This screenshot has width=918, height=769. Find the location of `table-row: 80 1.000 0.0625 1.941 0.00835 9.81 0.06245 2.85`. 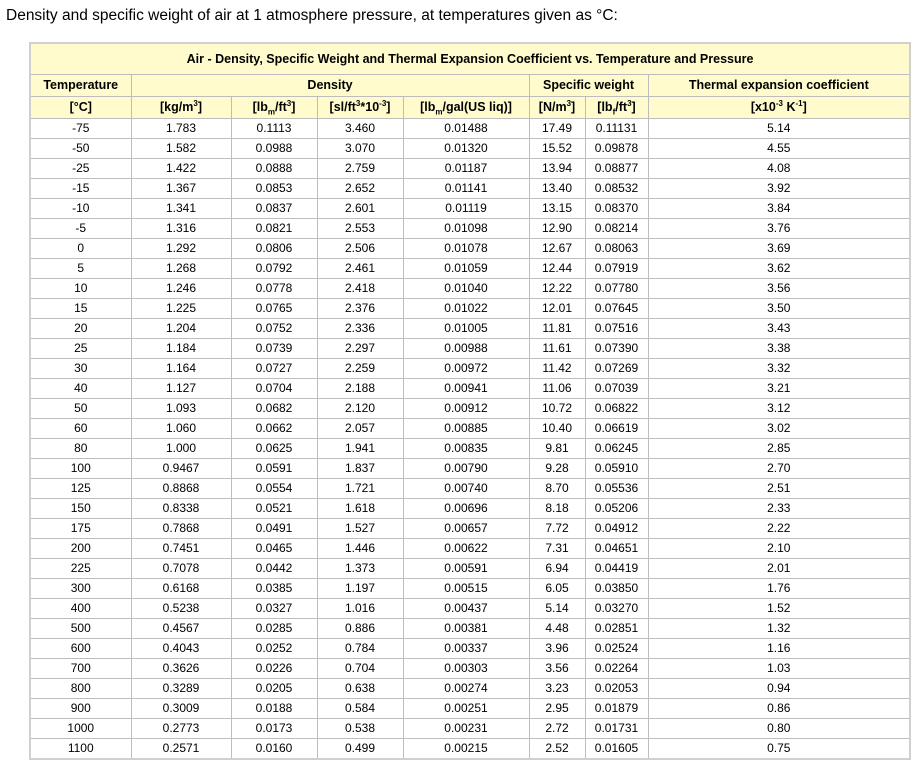

table-row: 80 1.000 0.0625 1.941 0.00835 9.81 0.06245 2.85 is located at coordinates (470, 448).